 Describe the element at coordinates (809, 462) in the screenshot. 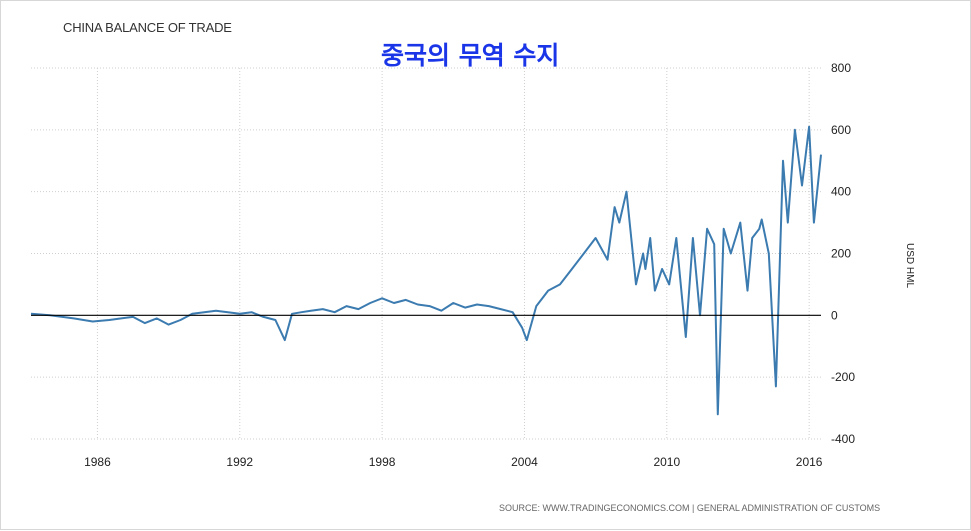

I see `x-tick-label: 2016` at that location.